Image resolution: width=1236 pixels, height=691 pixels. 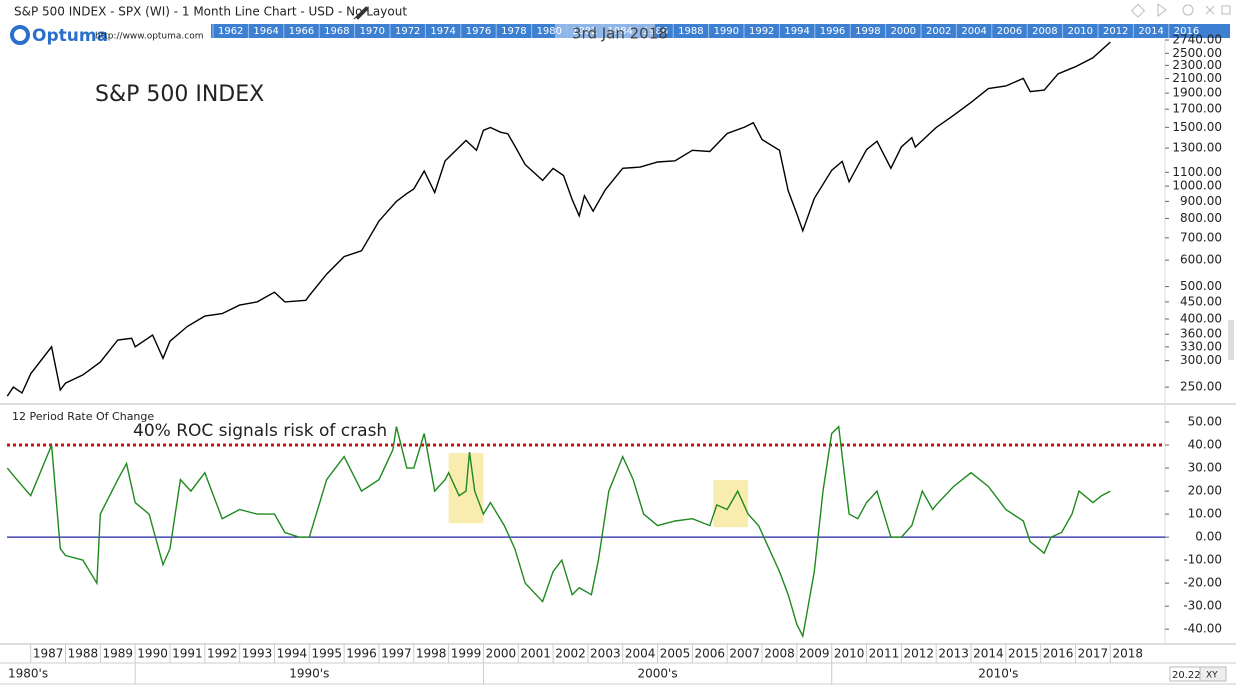 What do you see at coordinates (1202, 606) in the screenshot?
I see `y-tick-label: -30.00` at bounding box center [1202, 606].